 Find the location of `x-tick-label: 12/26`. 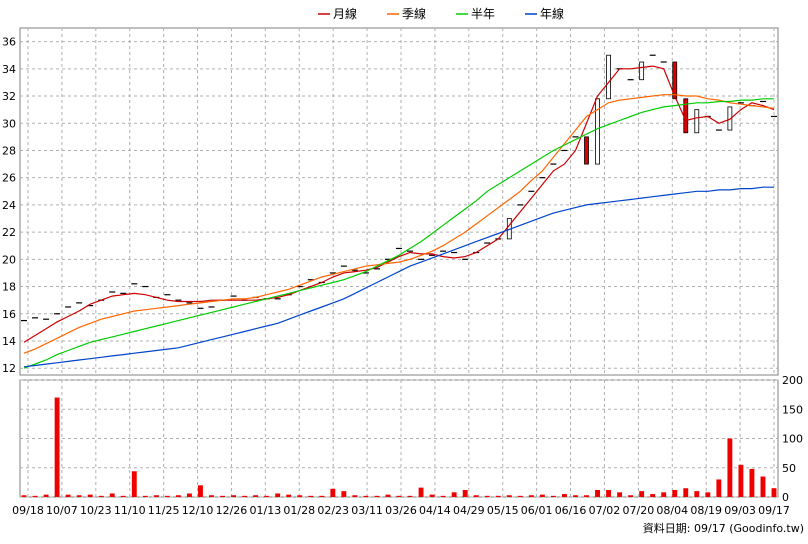

x-tick-label: 12/26 is located at coordinates (232, 510).